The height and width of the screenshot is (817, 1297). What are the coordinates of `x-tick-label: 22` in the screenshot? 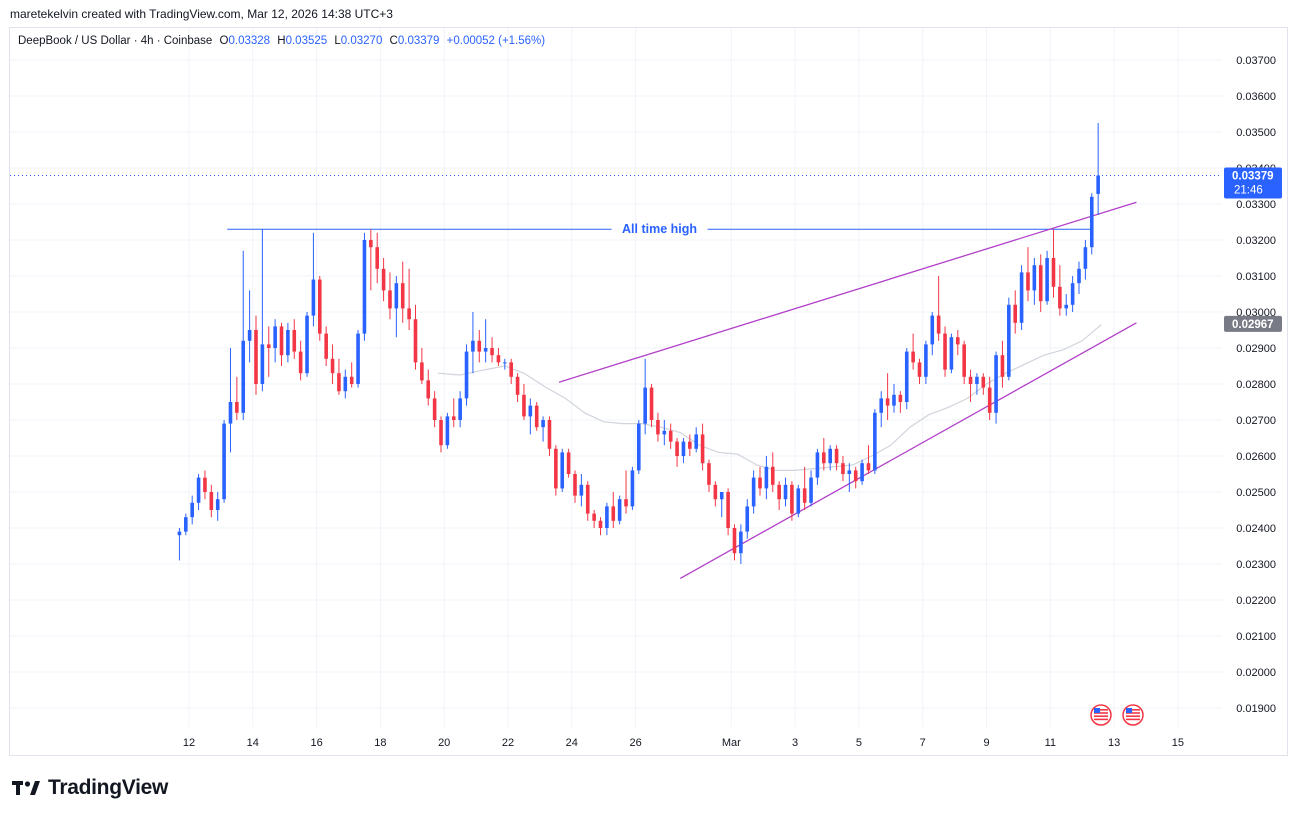 It's located at (508, 743).